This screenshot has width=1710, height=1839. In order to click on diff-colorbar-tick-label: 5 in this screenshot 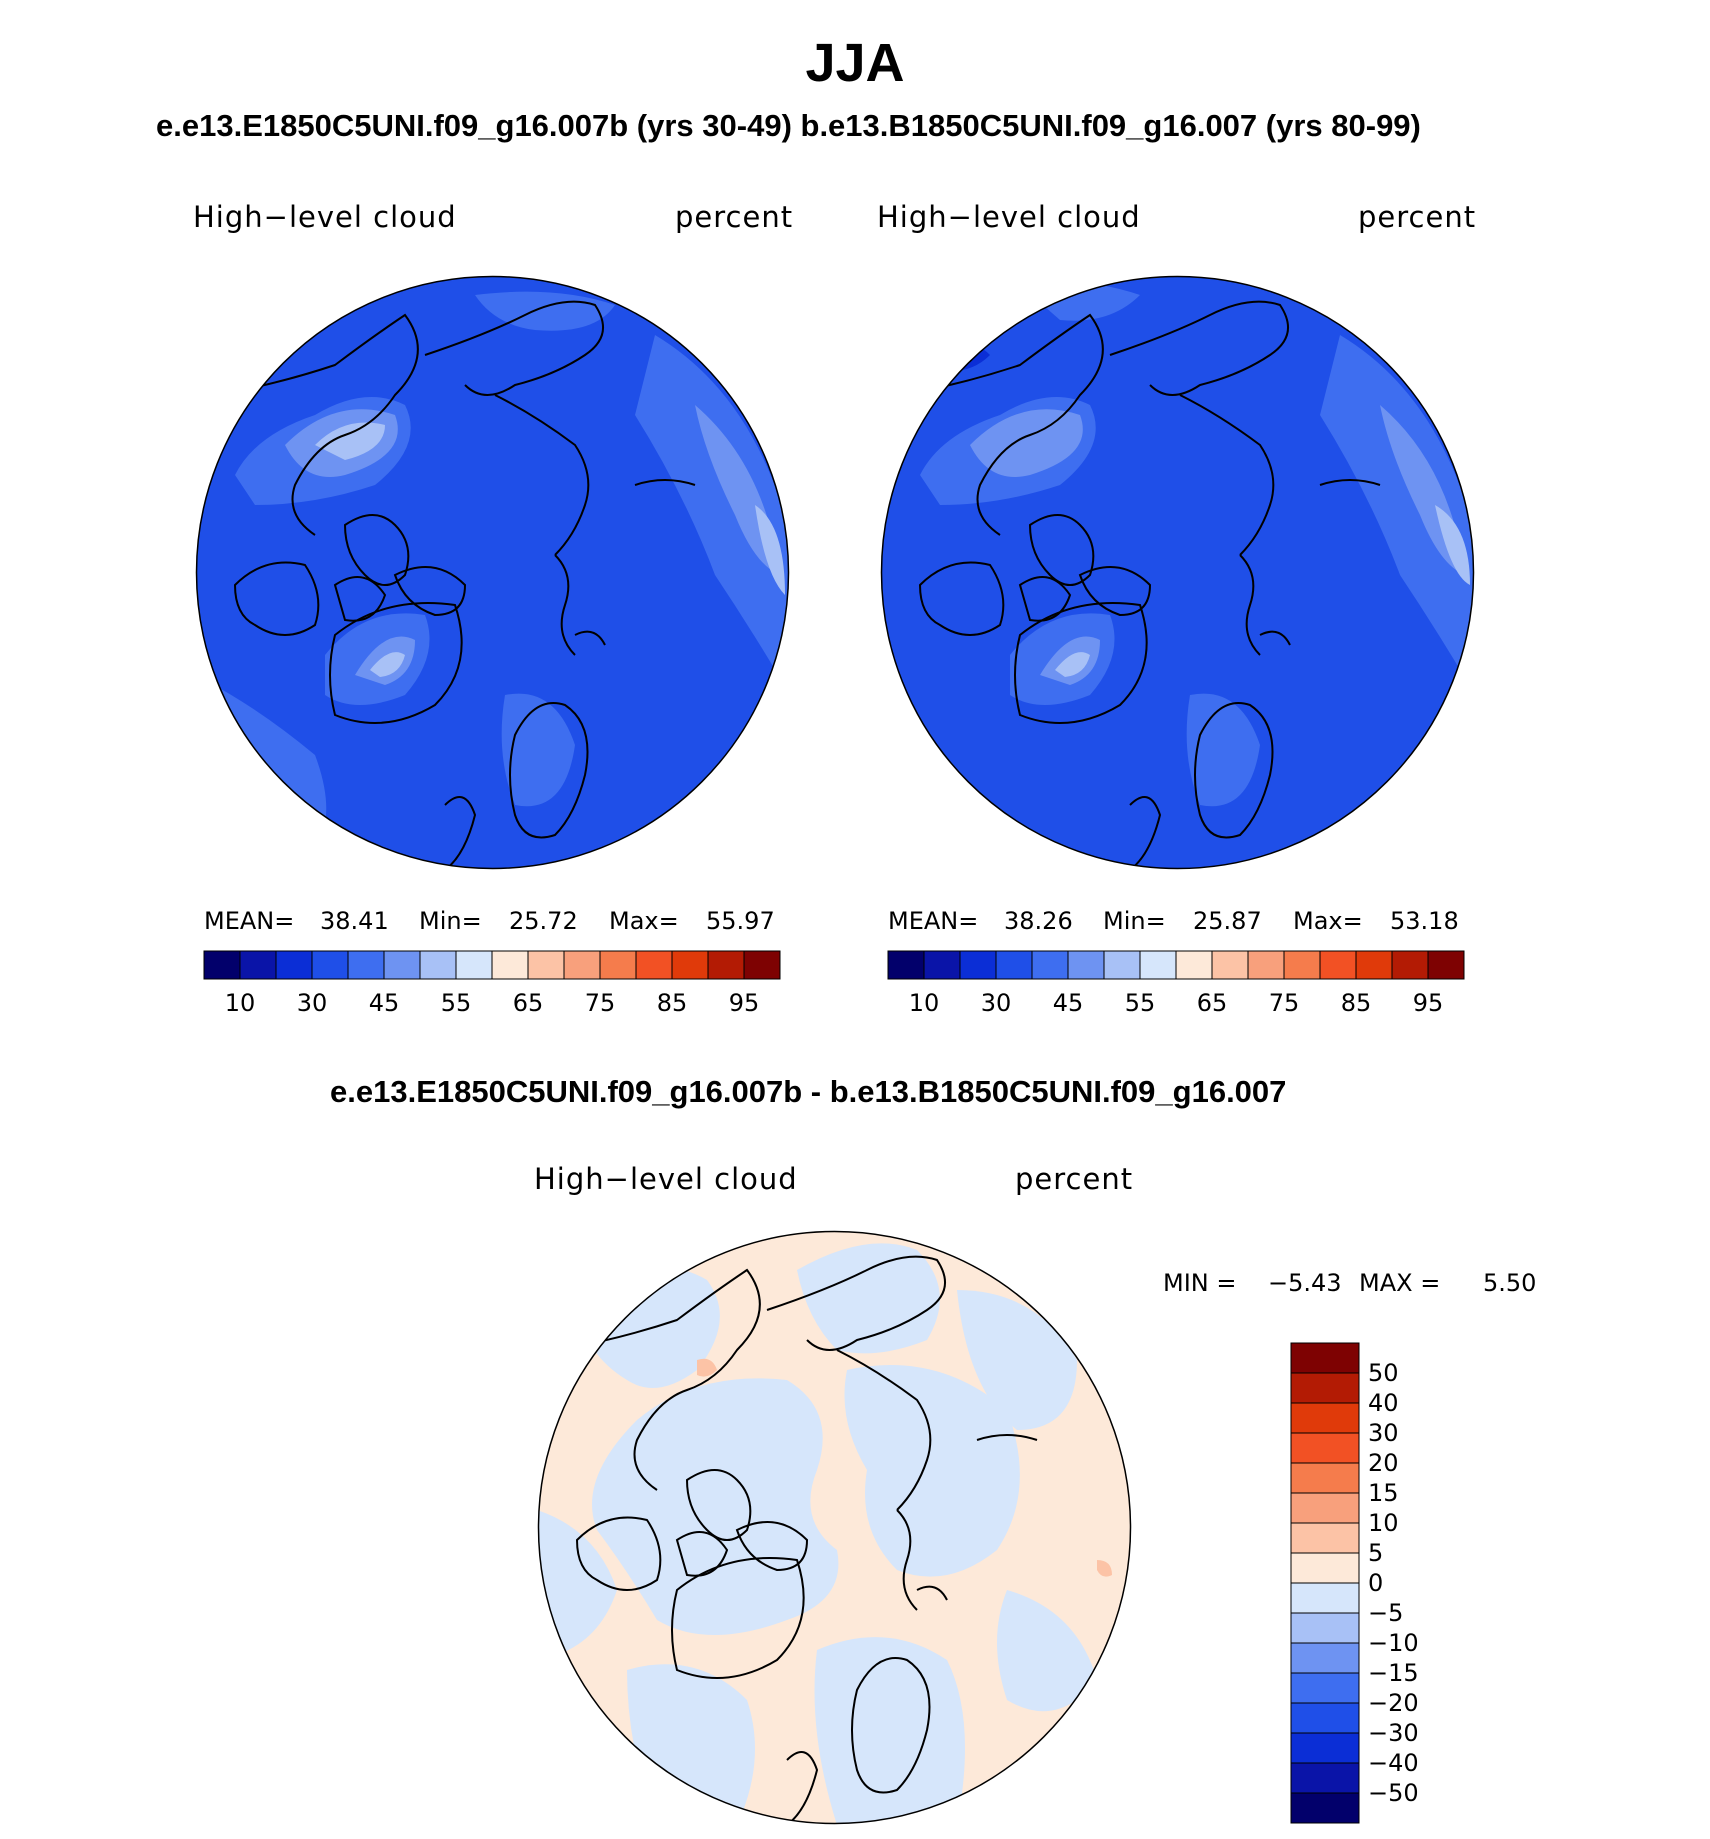, I will do `click(1376, 1553)`.